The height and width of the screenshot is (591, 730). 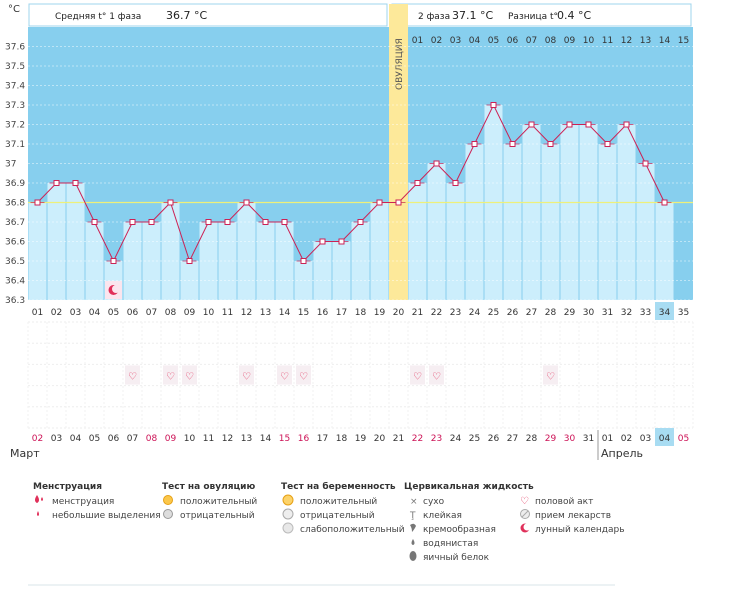 What do you see at coordinates (532, 439) in the screenshot?
I see `calendar-date-label: 28` at bounding box center [532, 439].